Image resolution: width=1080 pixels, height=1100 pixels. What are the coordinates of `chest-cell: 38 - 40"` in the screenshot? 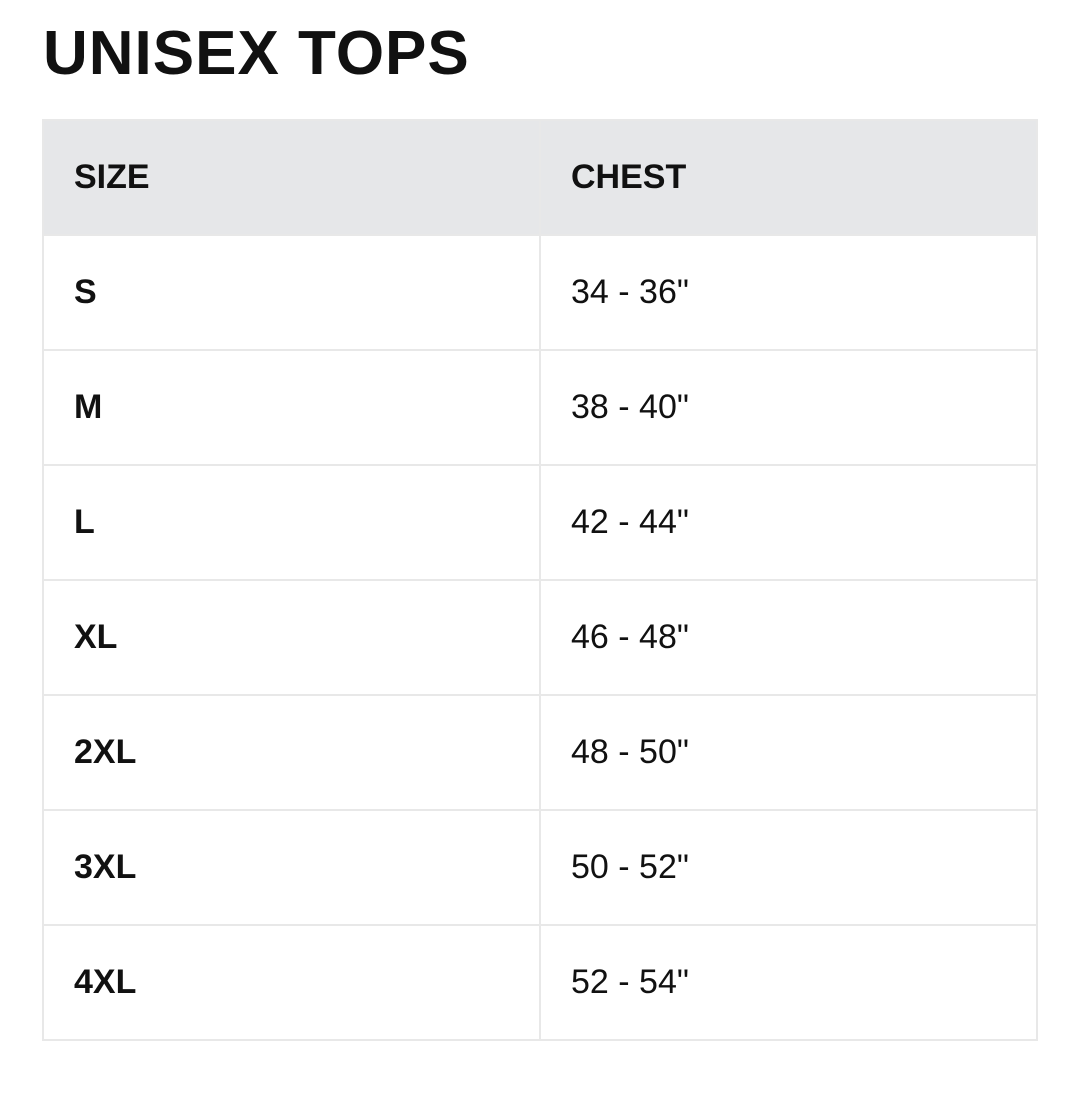 It's located at (788, 407).